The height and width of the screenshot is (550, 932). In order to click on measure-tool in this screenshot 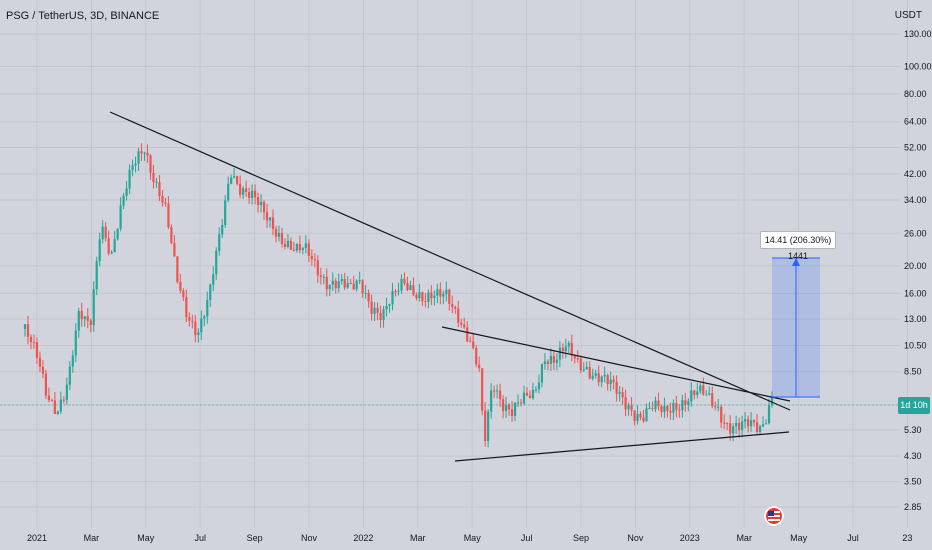, I will do `click(796, 327)`.